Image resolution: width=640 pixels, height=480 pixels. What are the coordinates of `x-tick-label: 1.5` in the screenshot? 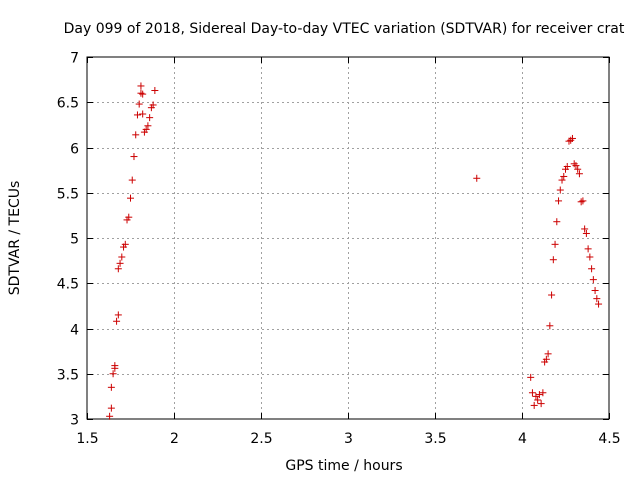 It's located at (87, 439).